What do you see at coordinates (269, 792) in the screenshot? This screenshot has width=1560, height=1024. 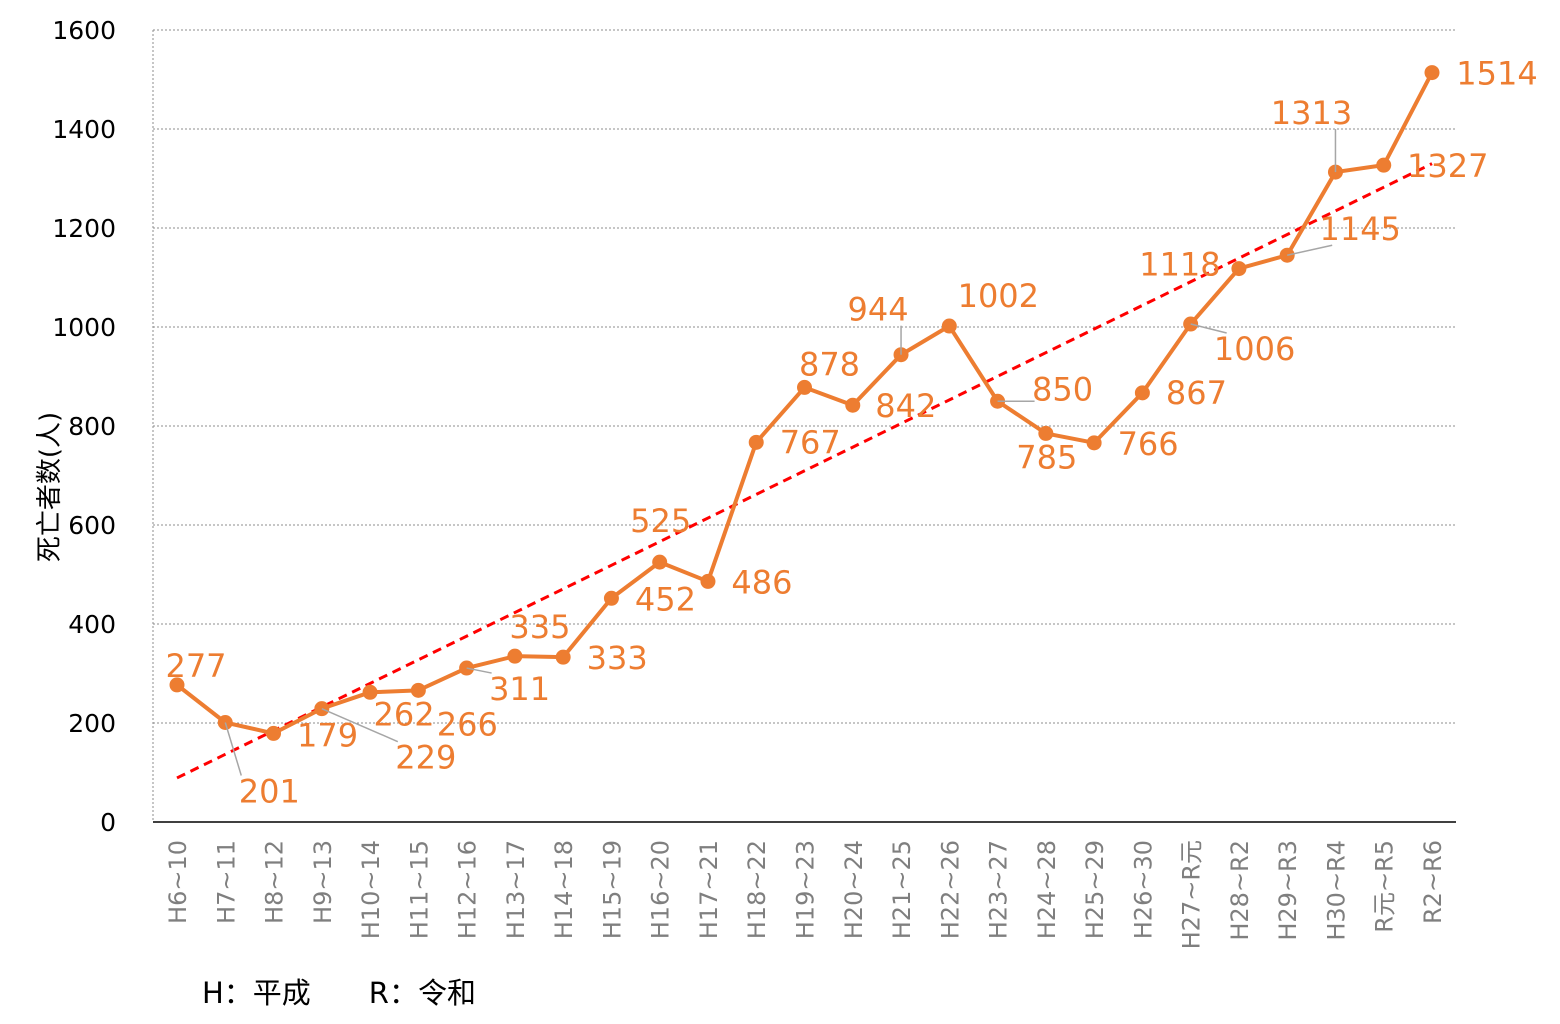 I see `data-label: 201` at bounding box center [269, 792].